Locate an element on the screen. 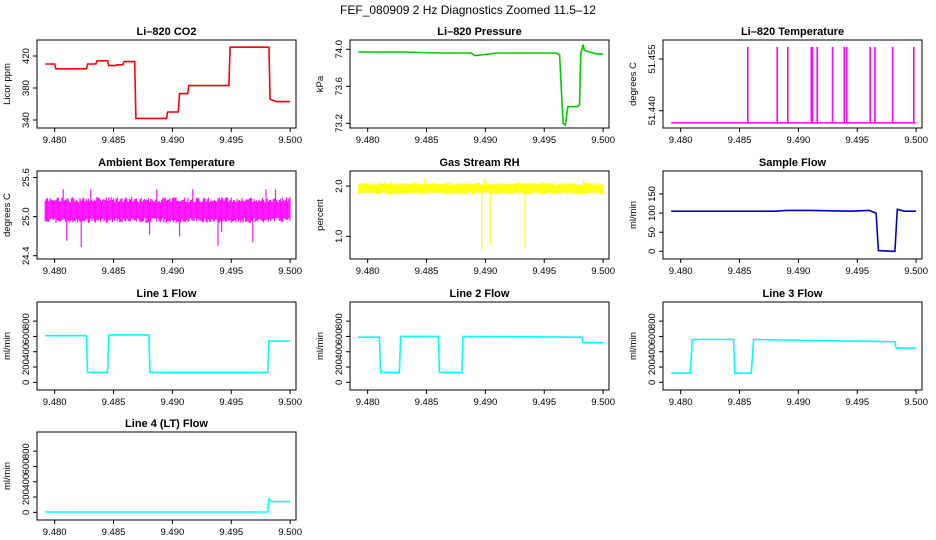 This screenshot has width=936, height=540. y-tick-label: 380 is located at coordinates (26, 88).